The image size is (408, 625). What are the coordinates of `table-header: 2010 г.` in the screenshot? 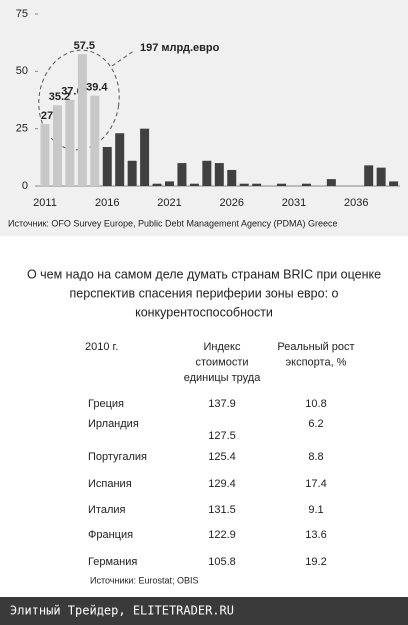 It's located at (101, 347).